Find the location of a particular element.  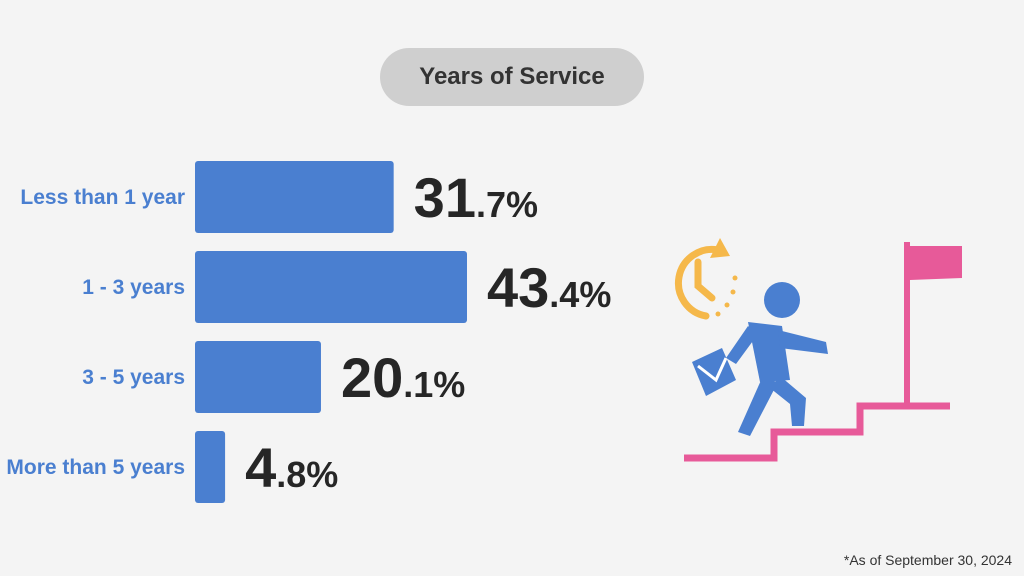

footnote: *As of September 30, 2024 is located at coordinates (927, 560).